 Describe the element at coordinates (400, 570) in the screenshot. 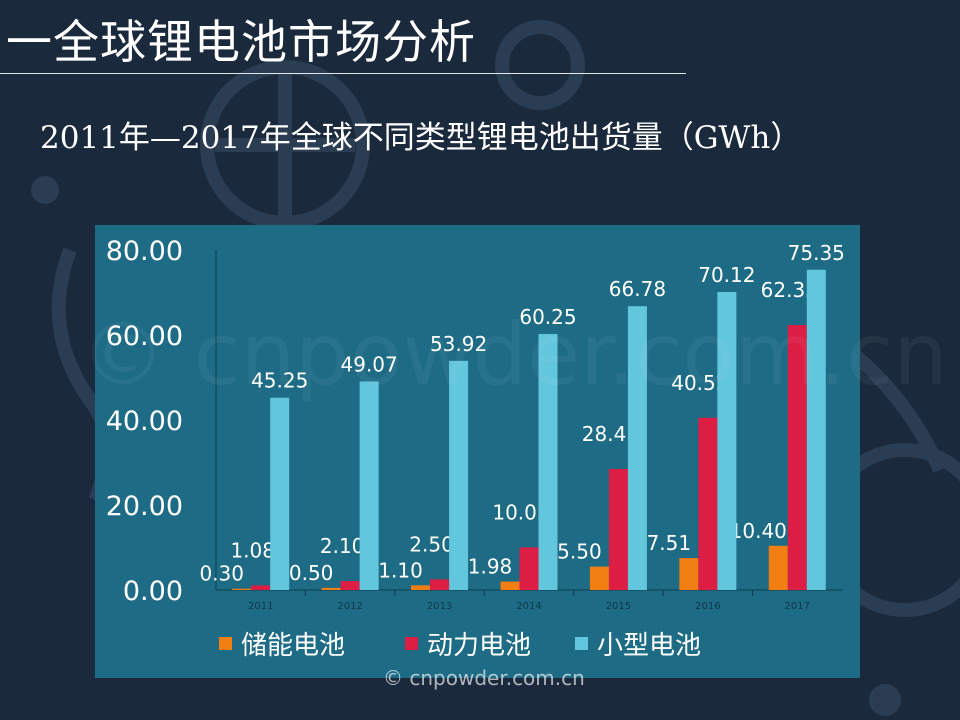

I see `data-label: 1.10` at that location.